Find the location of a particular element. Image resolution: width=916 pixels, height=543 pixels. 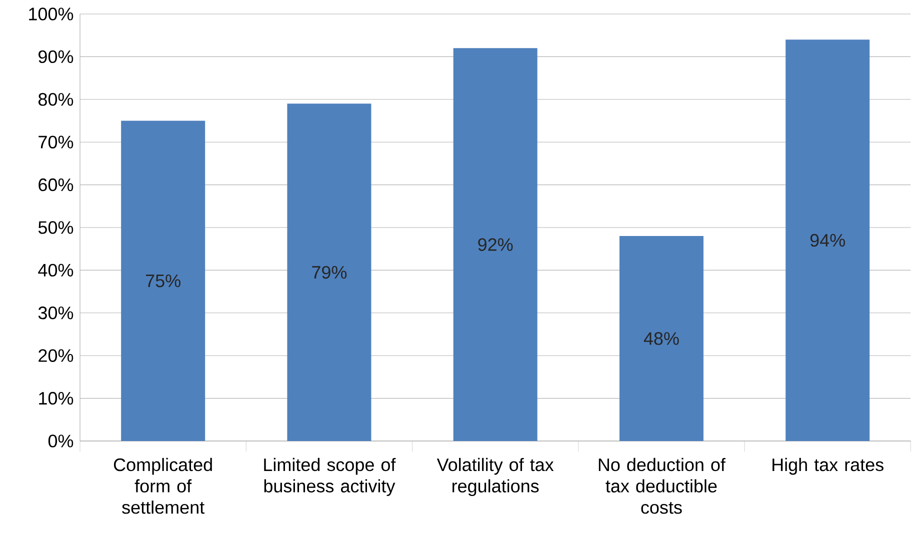

data-label: 94% is located at coordinates (827, 240).